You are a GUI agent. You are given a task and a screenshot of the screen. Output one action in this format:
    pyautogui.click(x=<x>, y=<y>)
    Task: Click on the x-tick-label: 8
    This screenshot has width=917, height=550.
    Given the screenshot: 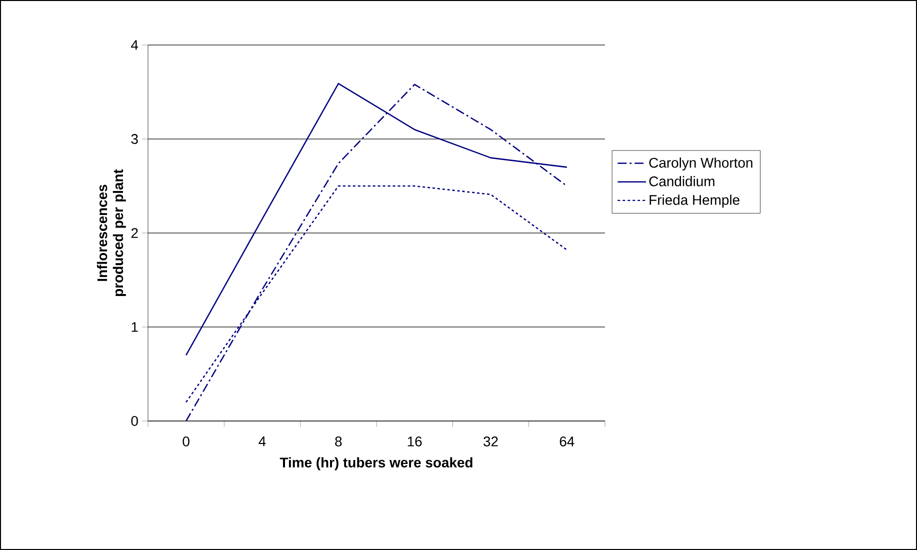 What is the action you would take?
    pyautogui.click(x=338, y=441)
    